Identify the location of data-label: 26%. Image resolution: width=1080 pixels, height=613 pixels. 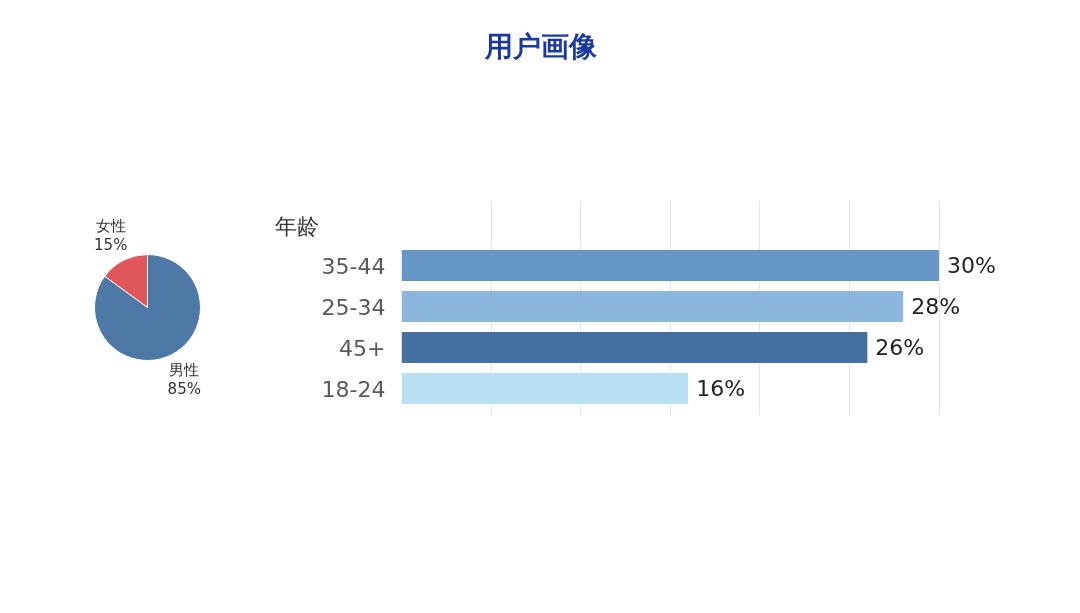
(900, 347).